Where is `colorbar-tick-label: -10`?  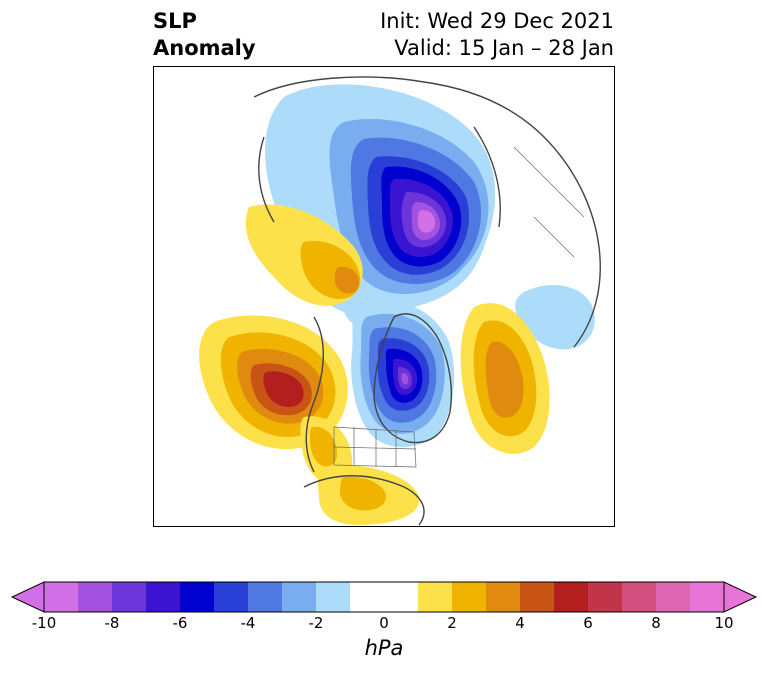
colorbar-tick-label: -10 is located at coordinates (44, 623).